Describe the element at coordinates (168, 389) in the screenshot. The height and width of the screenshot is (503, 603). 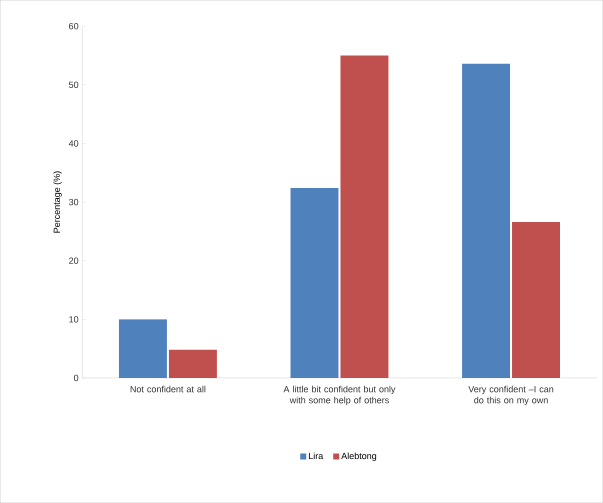
I see `x-tick-label: Not confident at all` at that location.